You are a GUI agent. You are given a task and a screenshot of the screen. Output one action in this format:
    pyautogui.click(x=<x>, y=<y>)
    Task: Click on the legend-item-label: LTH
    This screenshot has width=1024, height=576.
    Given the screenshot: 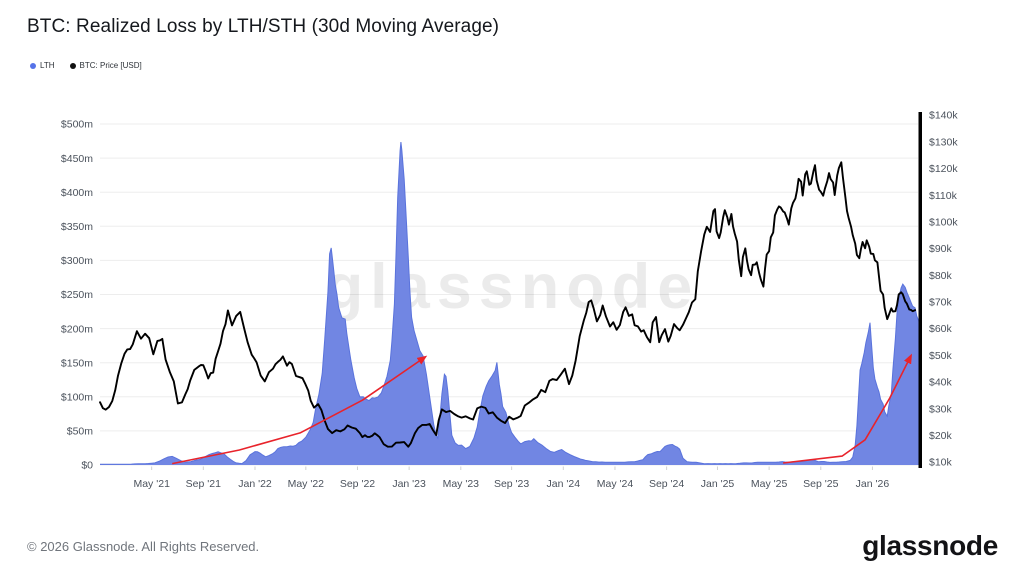 What is the action you would take?
    pyautogui.click(x=47, y=65)
    